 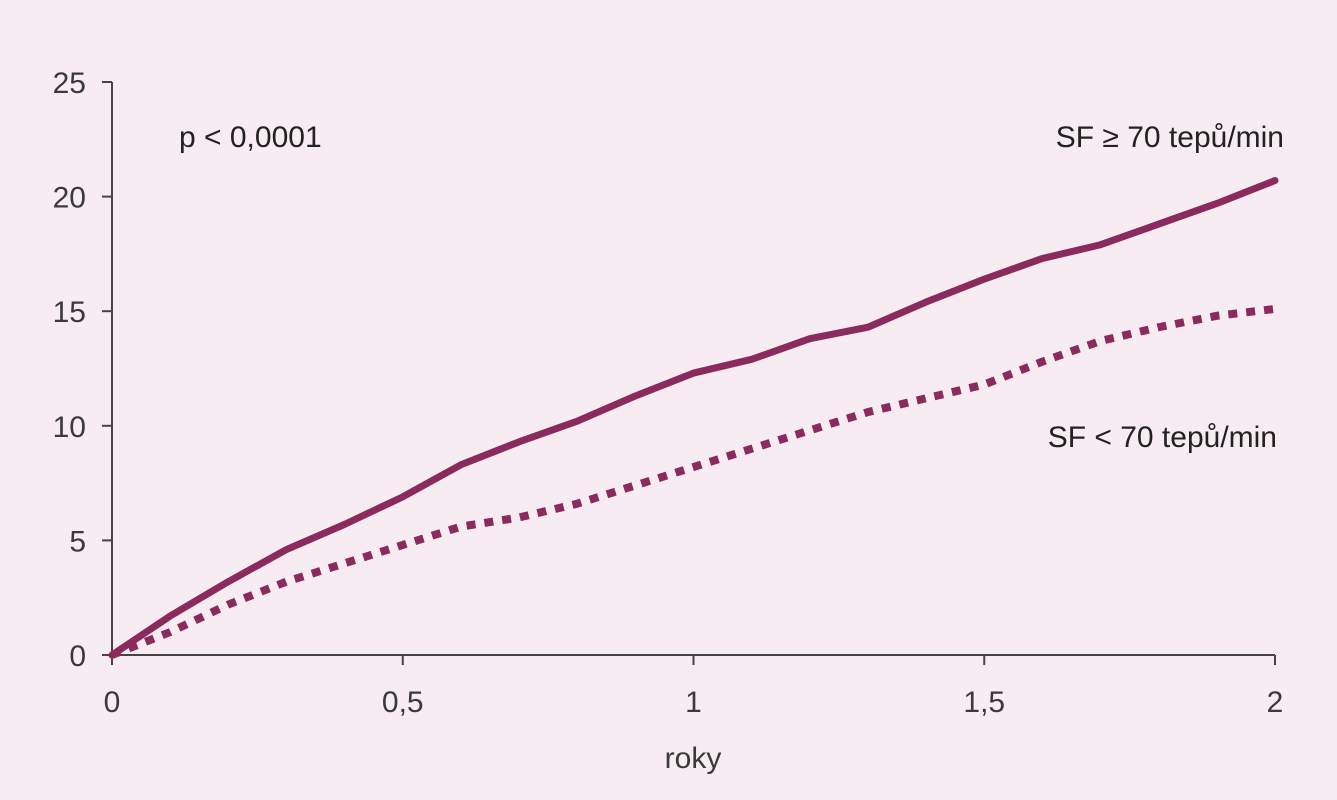 What do you see at coordinates (112, 702) in the screenshot?
I see `x-tick-label: 0` at bounding box center [112, 702].